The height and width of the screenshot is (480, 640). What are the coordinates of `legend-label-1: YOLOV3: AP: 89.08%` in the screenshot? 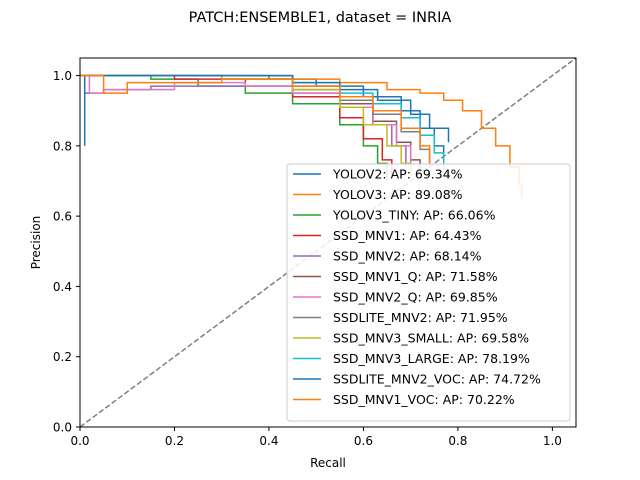 It's located at (397, 194).